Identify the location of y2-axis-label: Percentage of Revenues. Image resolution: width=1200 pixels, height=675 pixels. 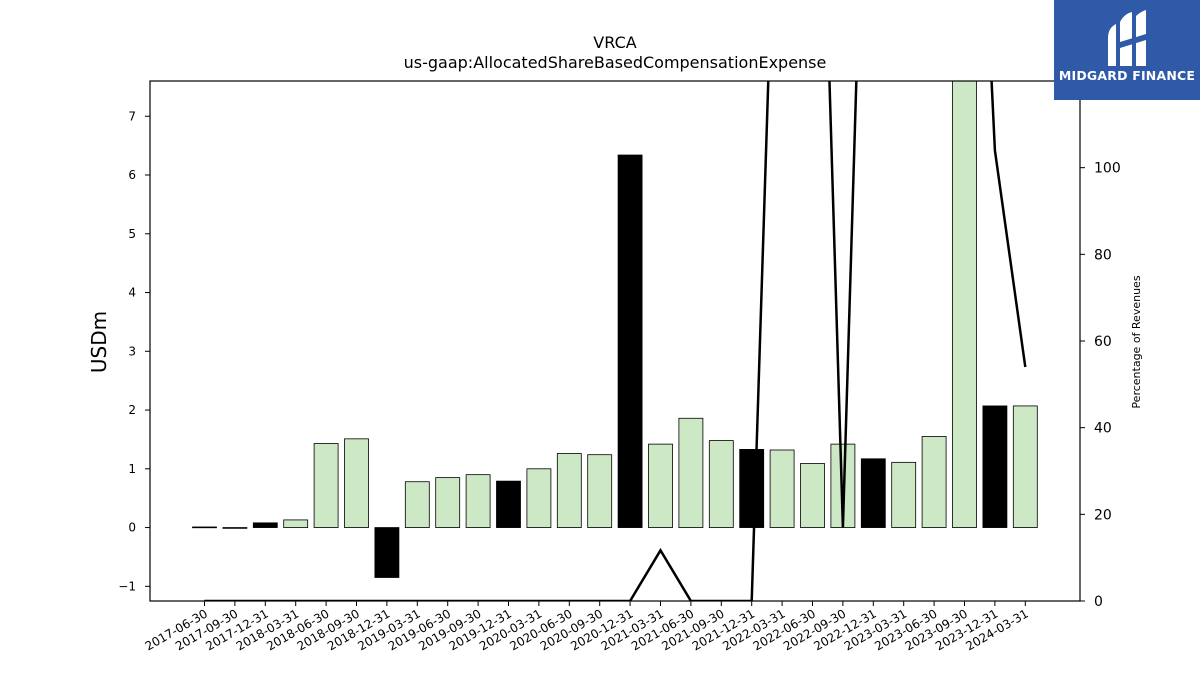
(1136, 341).